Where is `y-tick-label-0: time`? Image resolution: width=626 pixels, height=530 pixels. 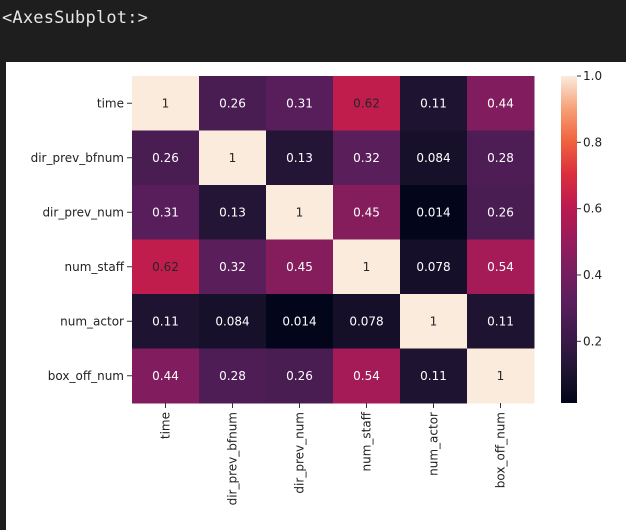
y-tick-label-0: time is located at coordinates (110, 103).